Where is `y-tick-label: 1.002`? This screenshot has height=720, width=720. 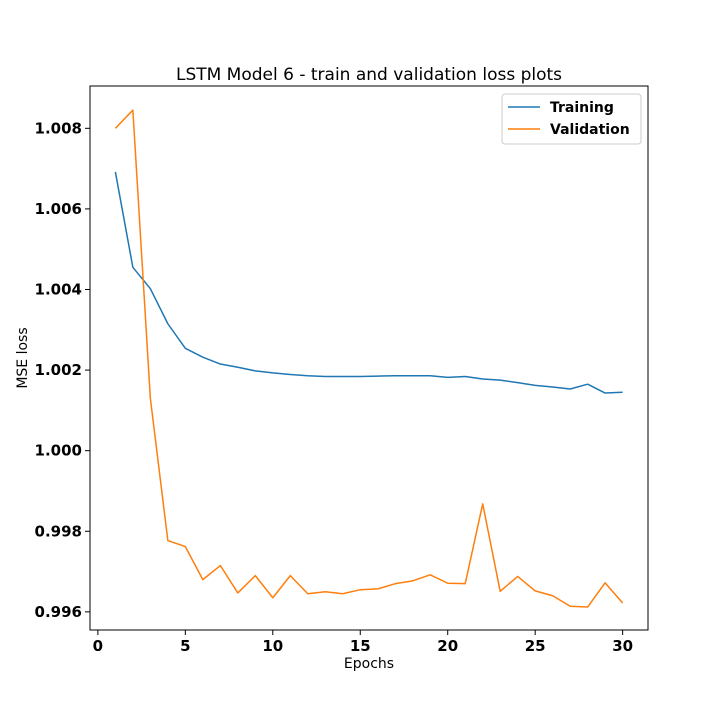
y-tick-label: 1.002 is located at coordinates (58, 370).